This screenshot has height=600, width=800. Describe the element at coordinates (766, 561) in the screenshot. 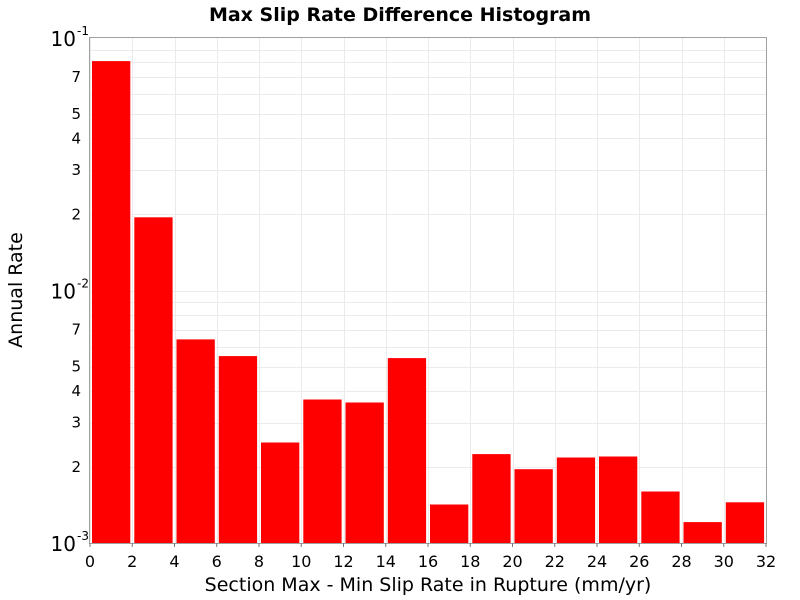

I see `x-tick-label: 32` at that location.